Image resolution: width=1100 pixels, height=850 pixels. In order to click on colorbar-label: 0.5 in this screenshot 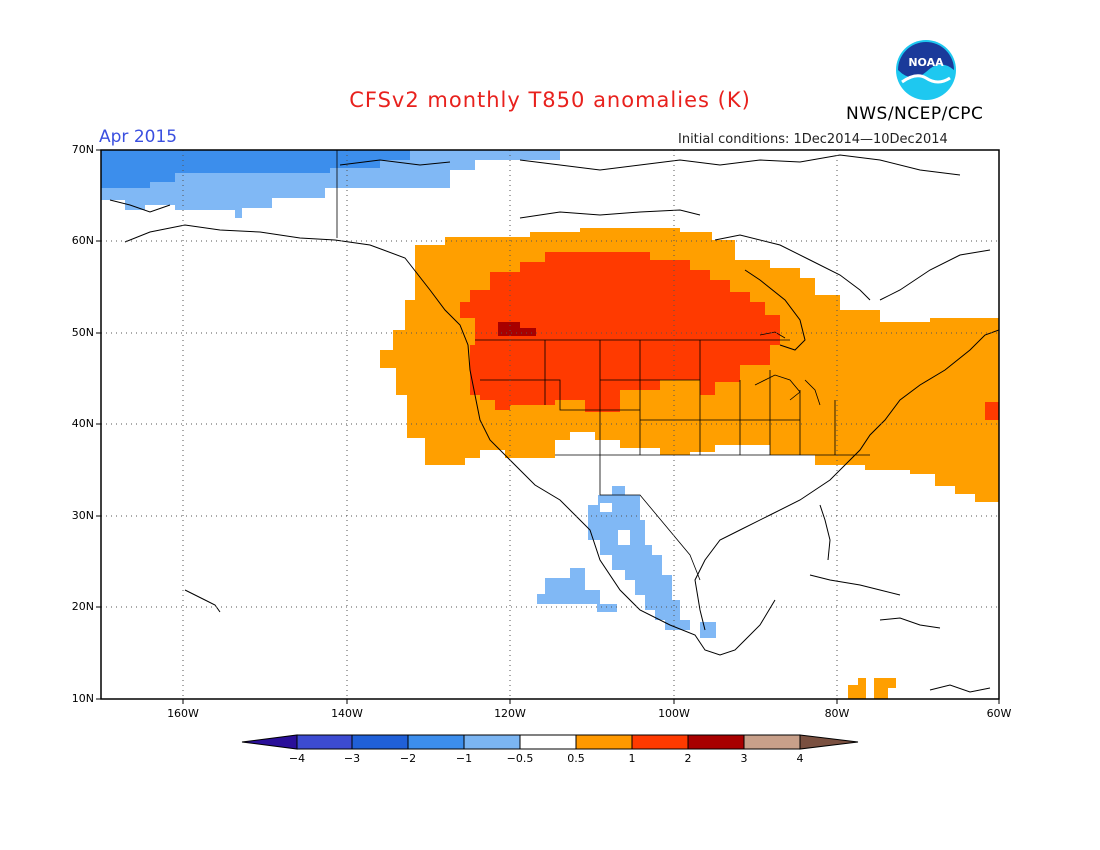, I will do `click(576, 758)`.